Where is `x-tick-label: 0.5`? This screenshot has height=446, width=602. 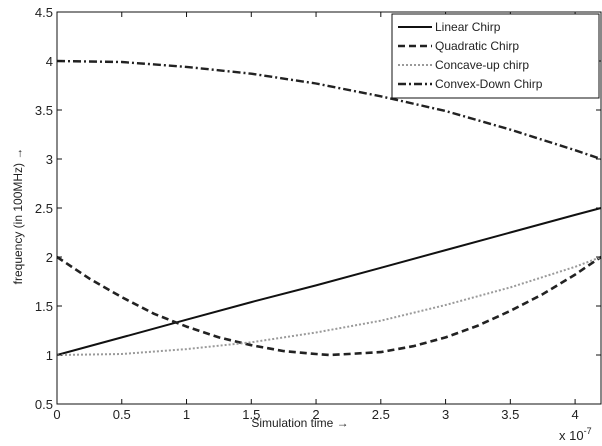
x-tick-label: 0.5 is located at coordinates (122, 414).